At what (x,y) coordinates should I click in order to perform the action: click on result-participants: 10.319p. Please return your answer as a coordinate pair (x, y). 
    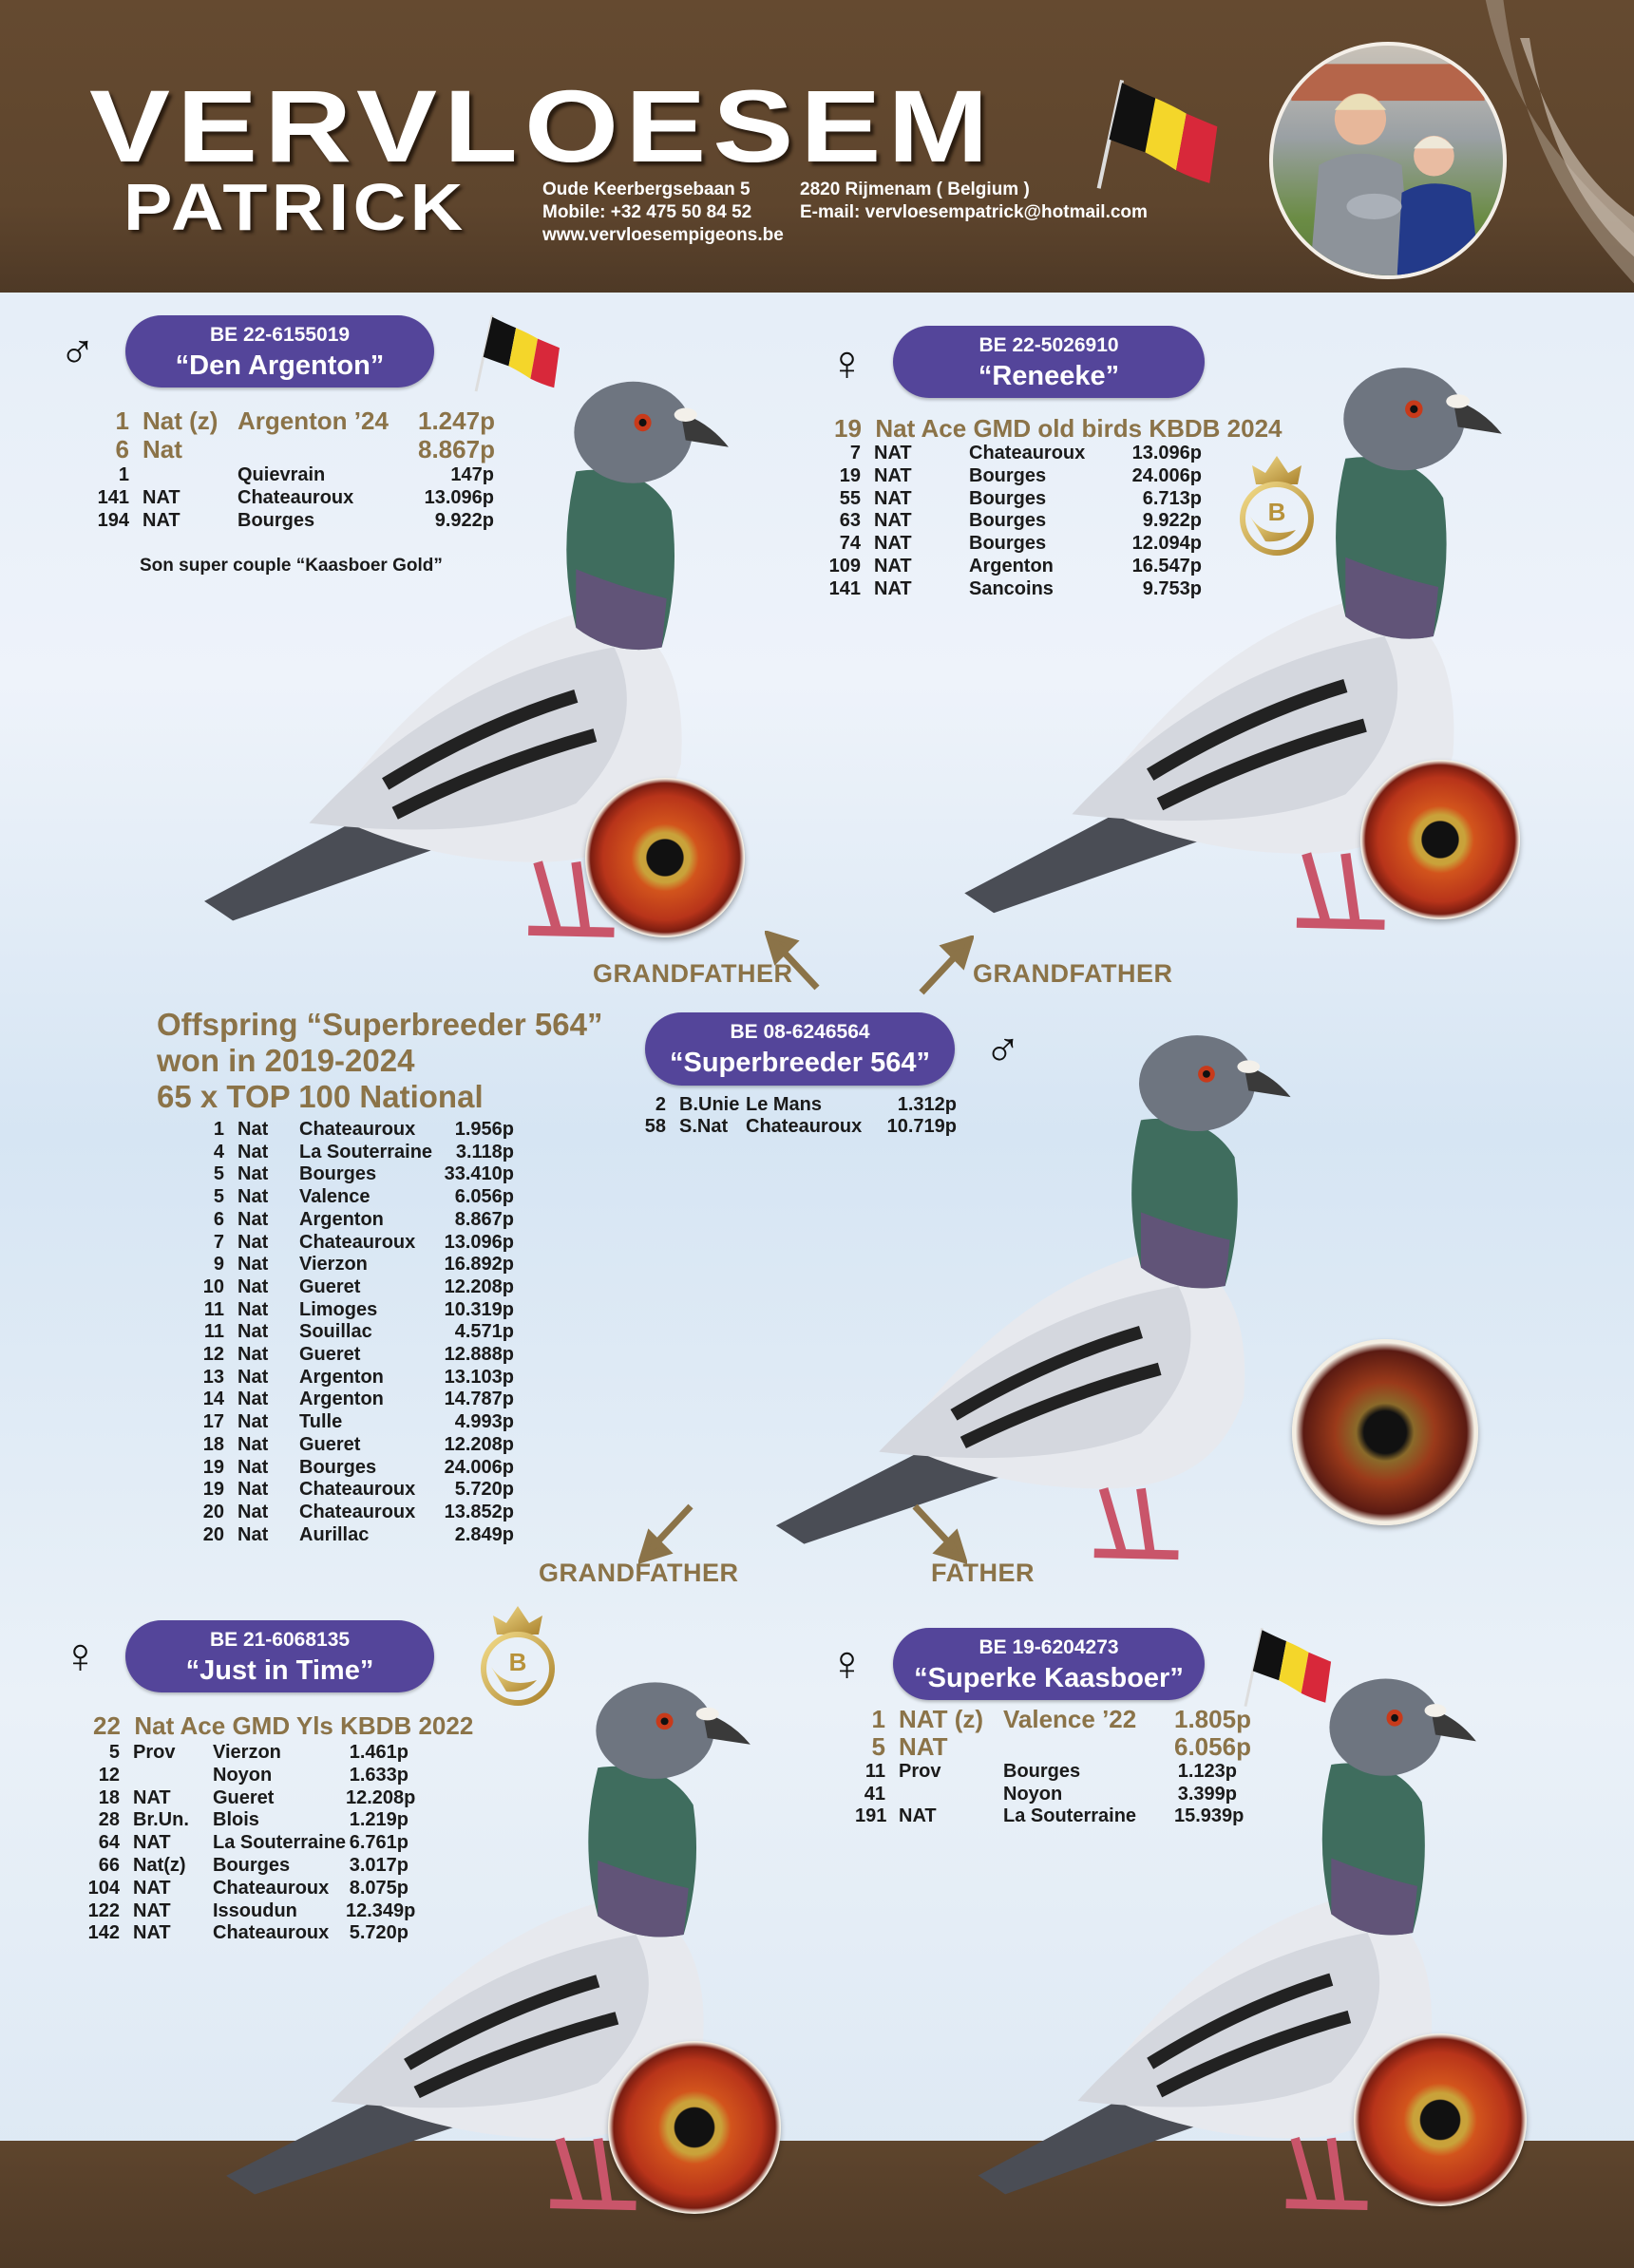
    Looking at the image, I should click on (479, 1309).